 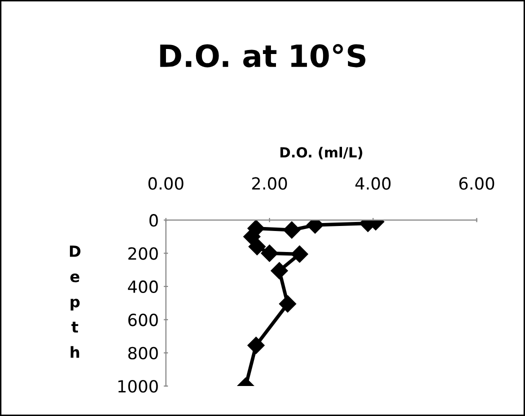 I want to click on y-tick-label: 600, so click(x=143, y=320).